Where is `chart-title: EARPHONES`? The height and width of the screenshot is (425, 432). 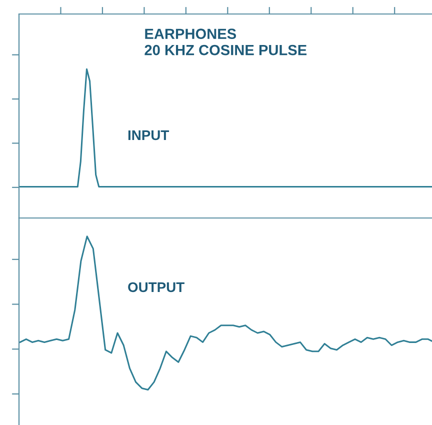 chart-title: EARPHONES is located at coordinates (190, 33).